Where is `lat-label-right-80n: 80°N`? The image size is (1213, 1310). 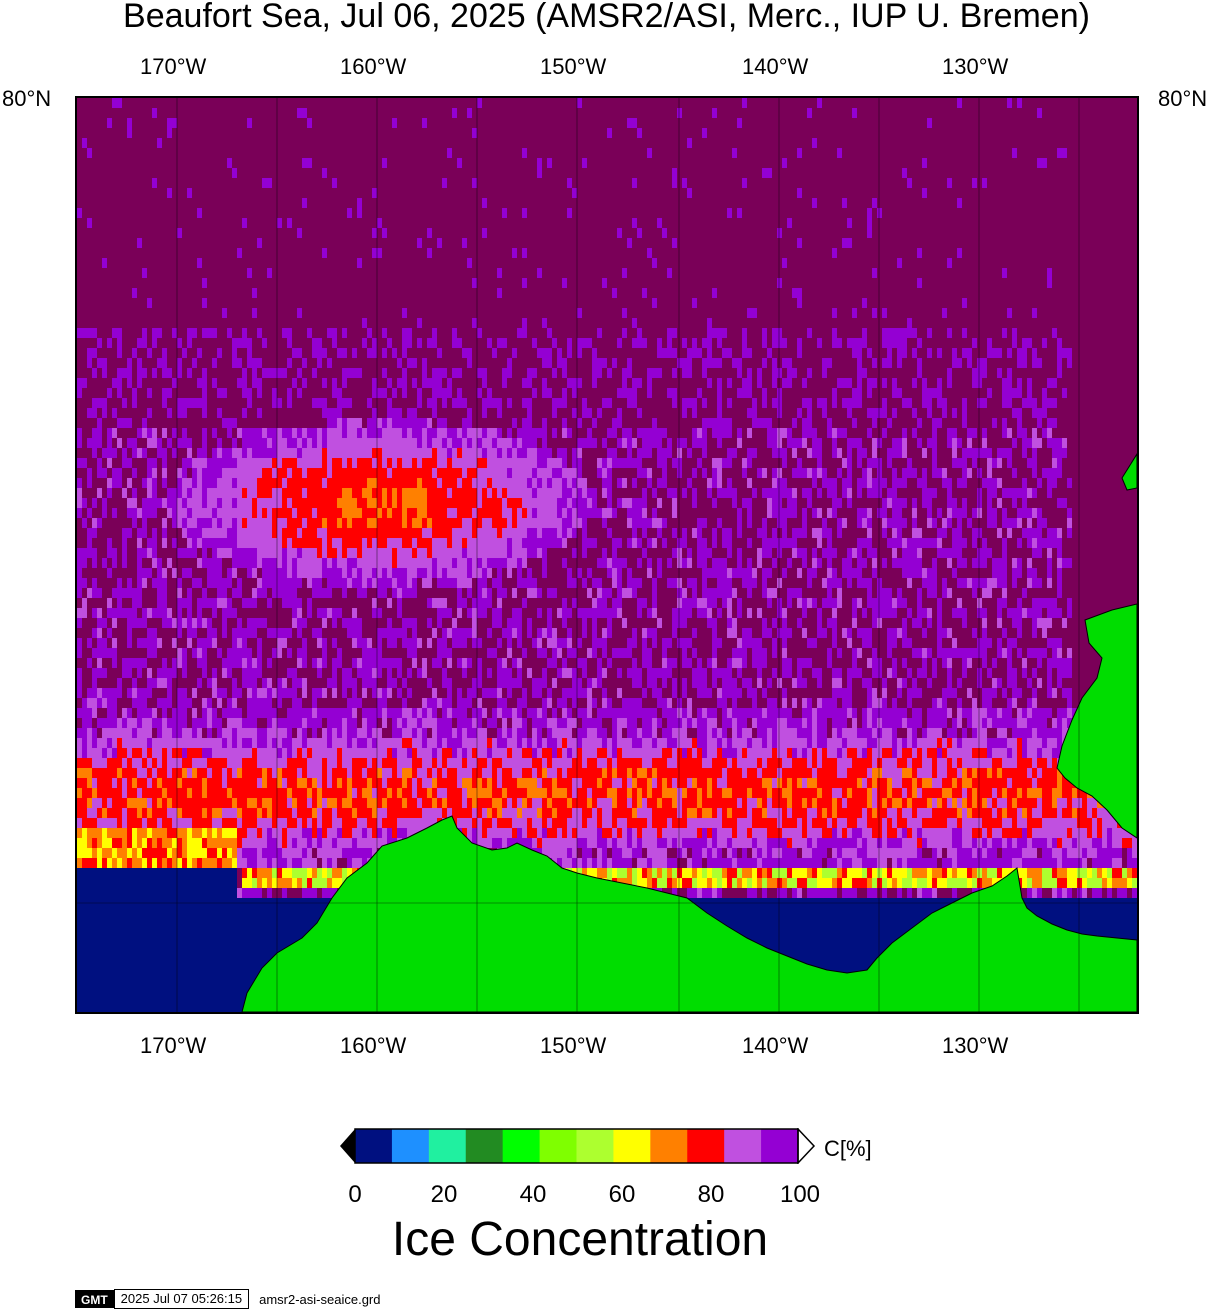
lat-label-right-80n: 80°N is located at coordinates (1182, 99).